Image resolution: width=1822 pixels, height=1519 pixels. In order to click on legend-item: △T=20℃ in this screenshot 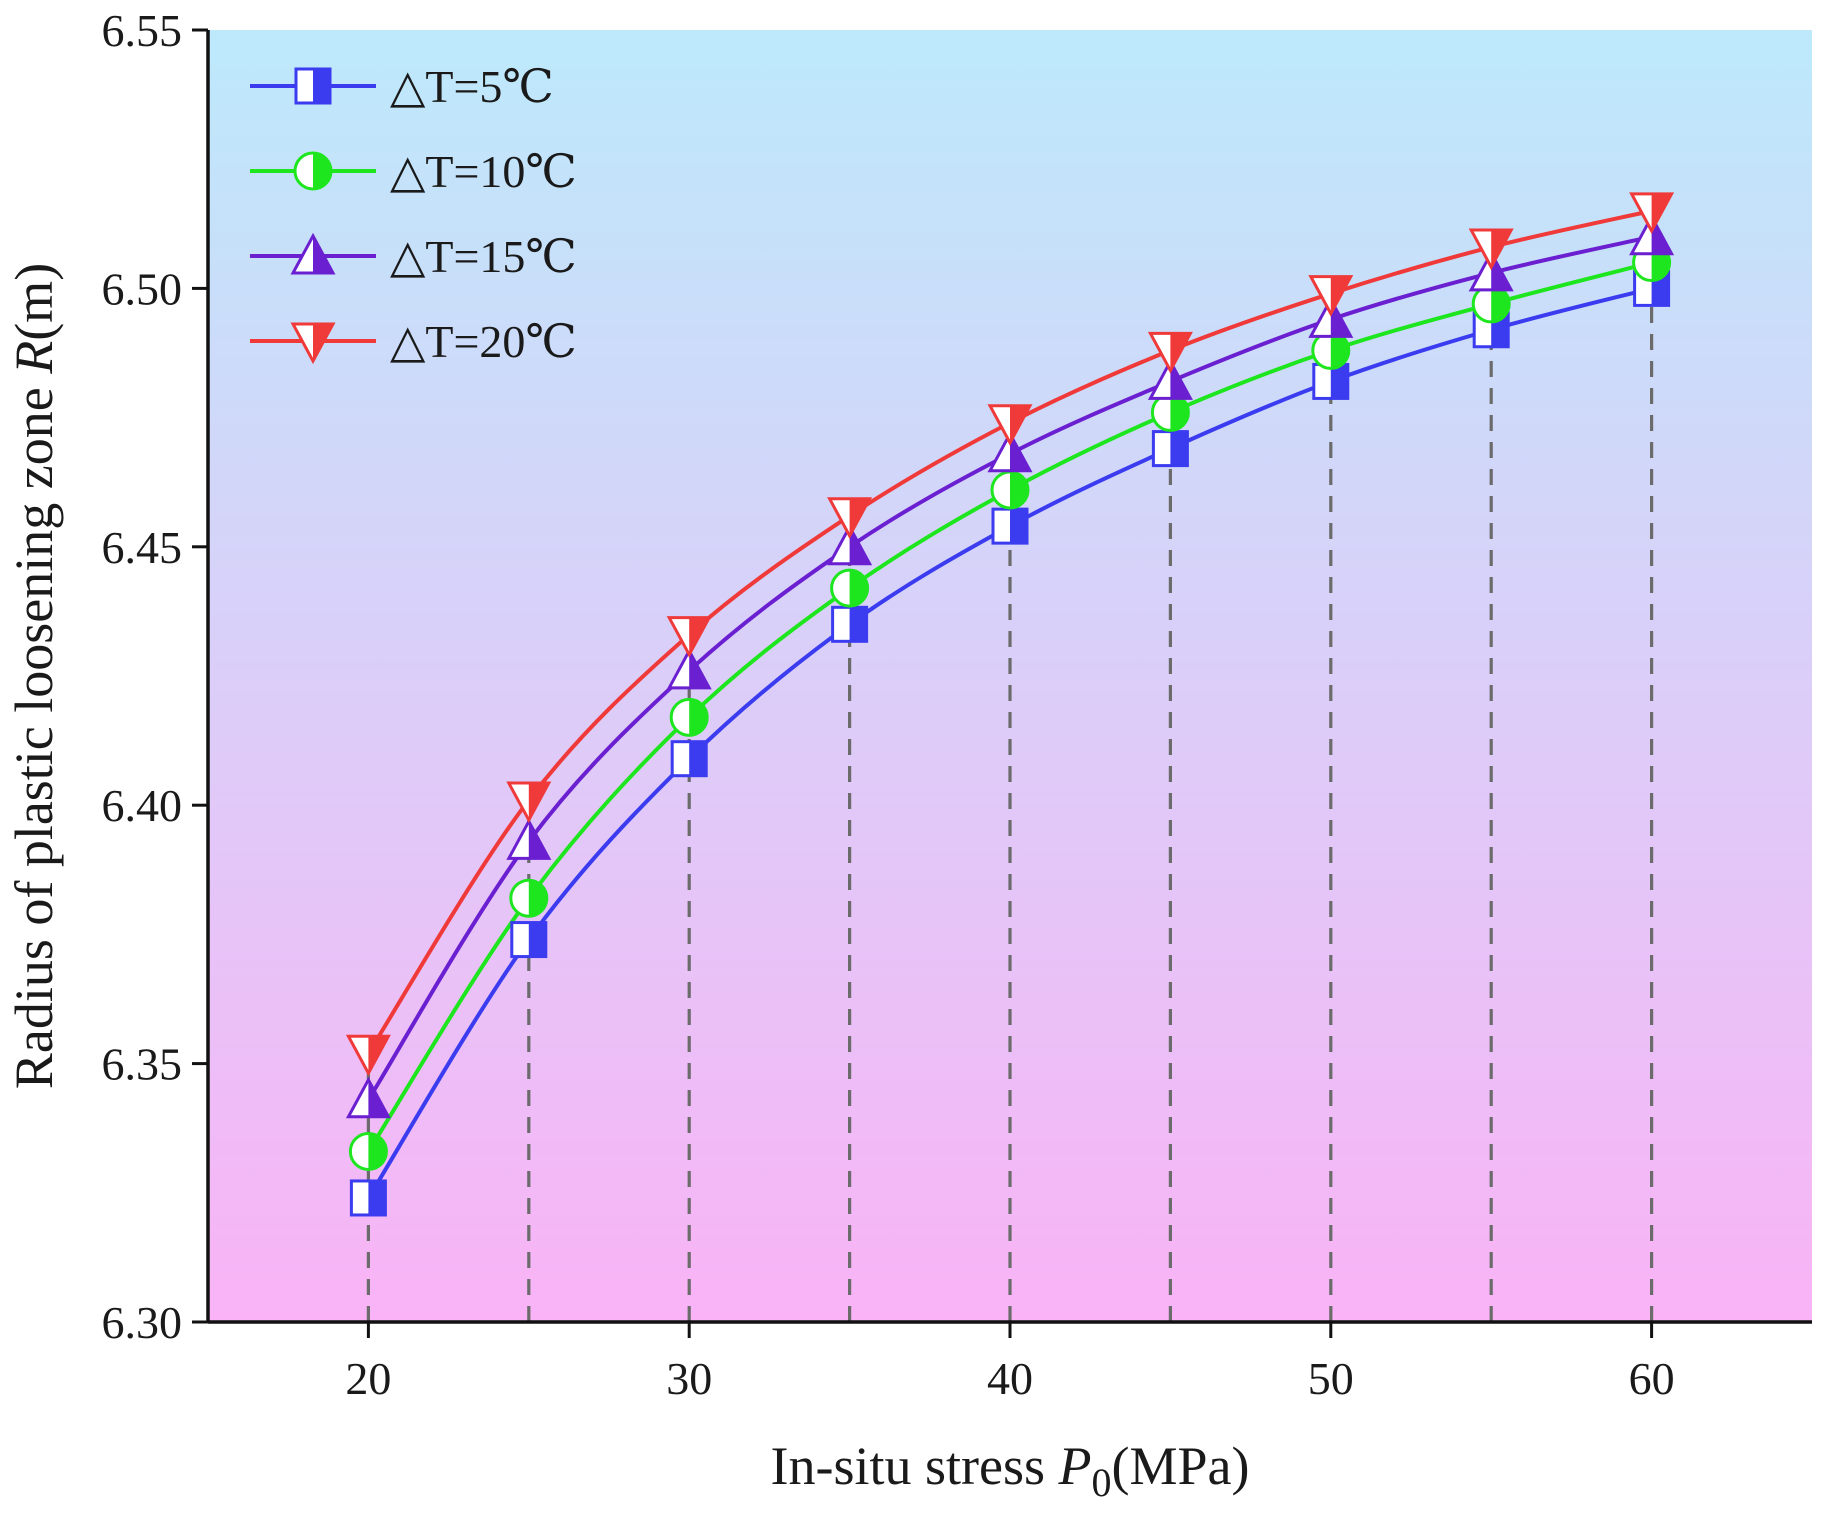, I will do `click(413, 341)`.